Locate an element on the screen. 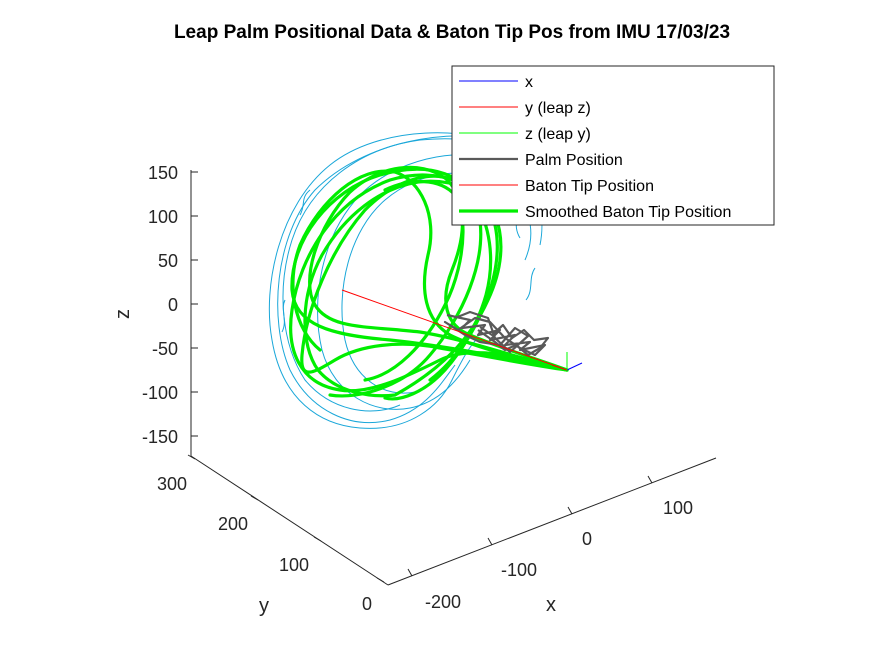 Image resolution: width=875 pixels, height=656 pixels. legend-entry: z (leap y) is located at coordinates (525, 134).